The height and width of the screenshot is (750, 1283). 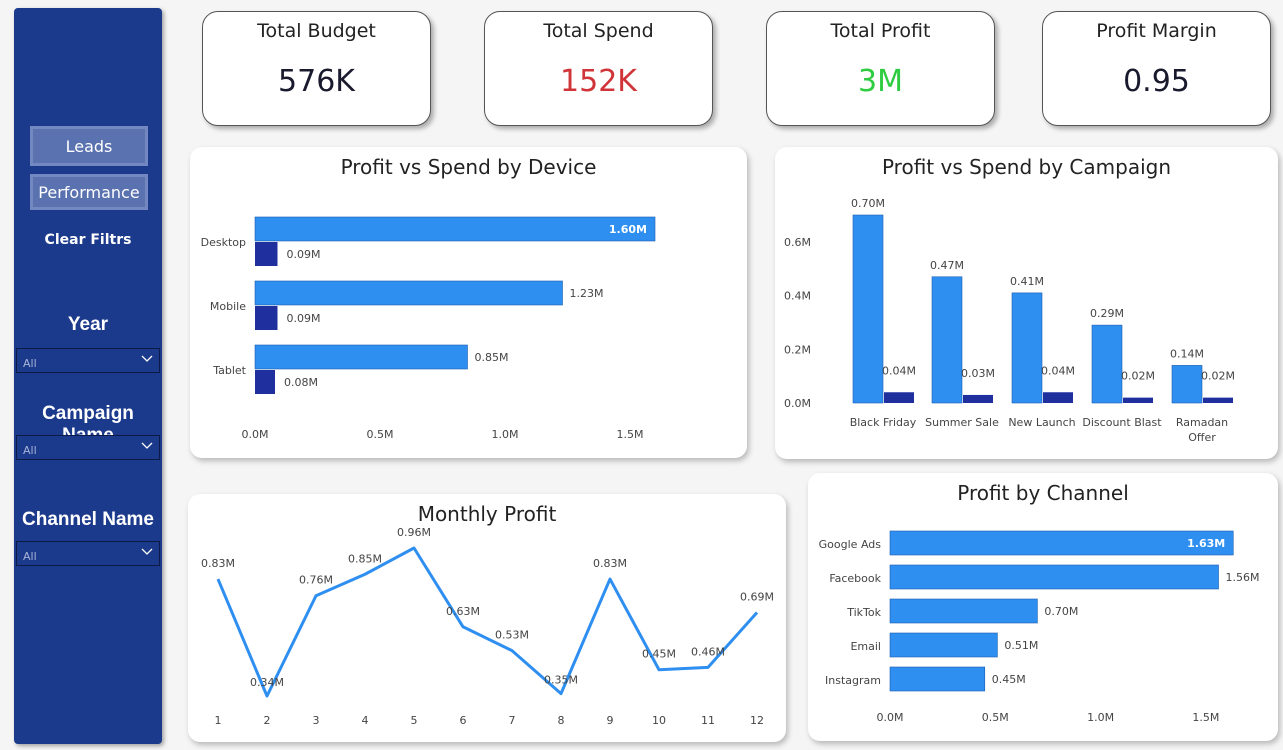 I want to click on category-label: Google Ads, so click(x=850, y=544).